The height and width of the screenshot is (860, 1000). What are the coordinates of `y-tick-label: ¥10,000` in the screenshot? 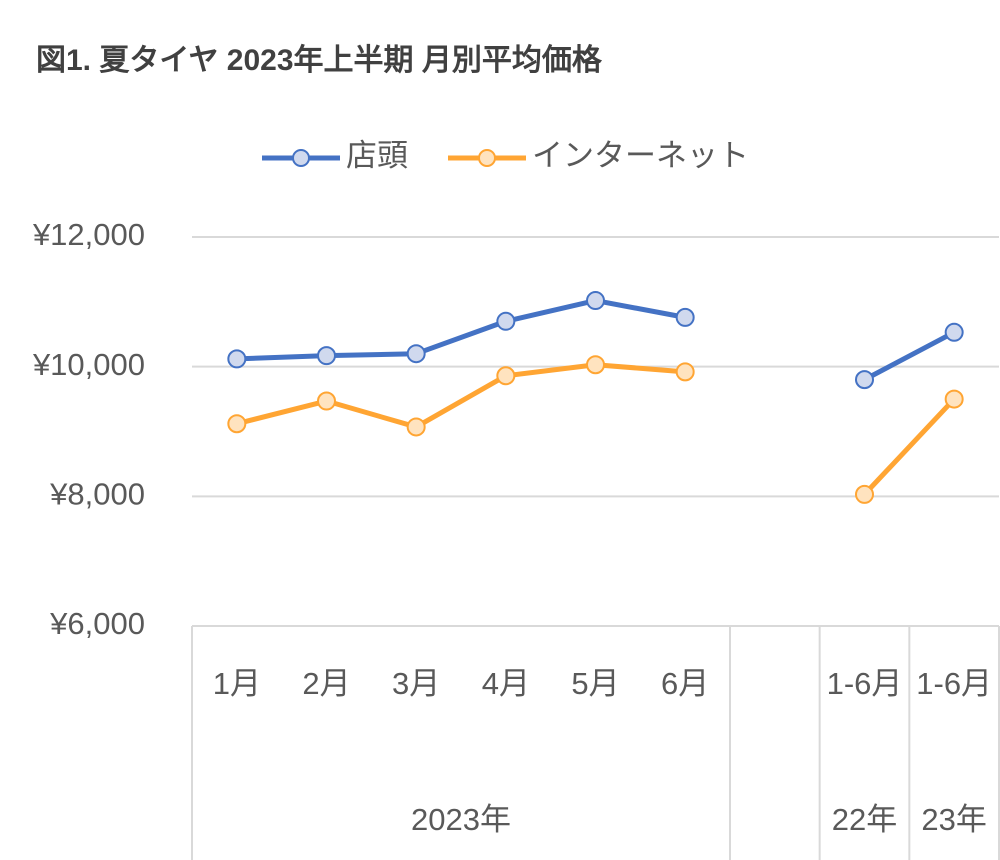 It's located at (88, 364).